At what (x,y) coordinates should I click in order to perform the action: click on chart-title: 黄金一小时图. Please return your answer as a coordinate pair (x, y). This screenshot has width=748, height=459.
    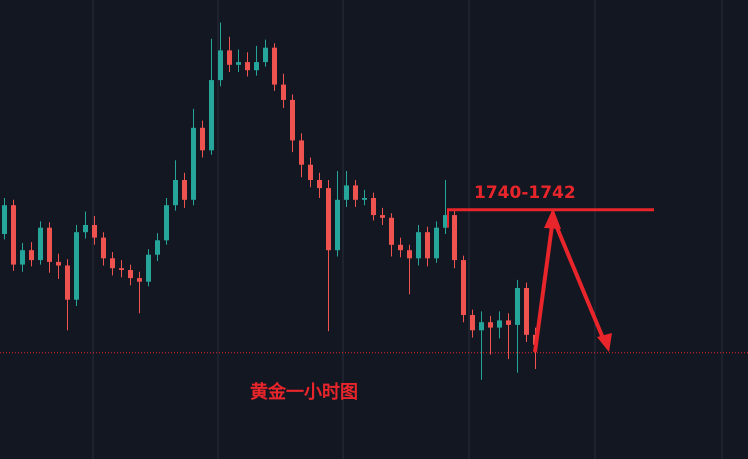
    Looking at the image, I should click on (304, 392).